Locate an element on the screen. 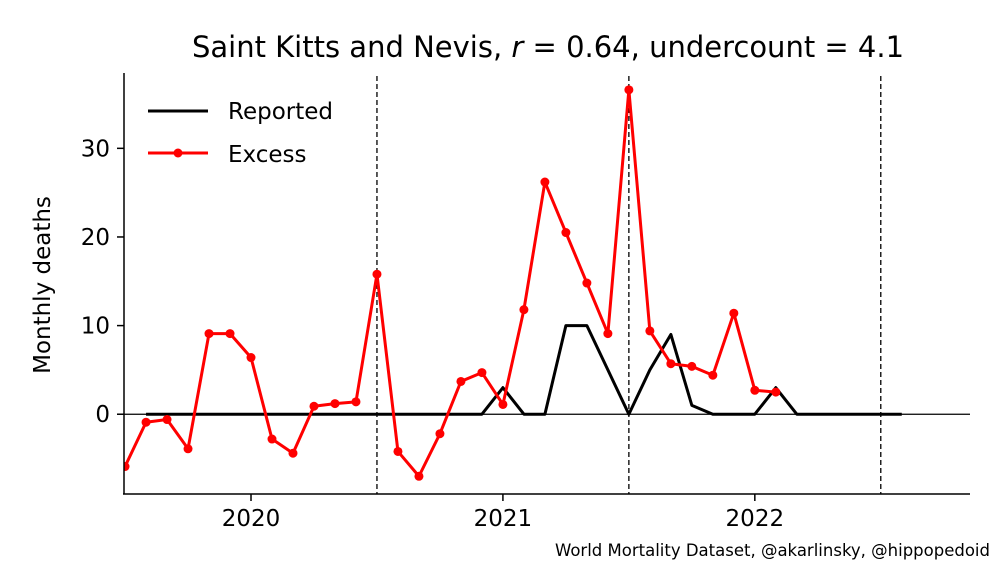  y-tick-label-0: 0 is located at coordinates (102, 415).